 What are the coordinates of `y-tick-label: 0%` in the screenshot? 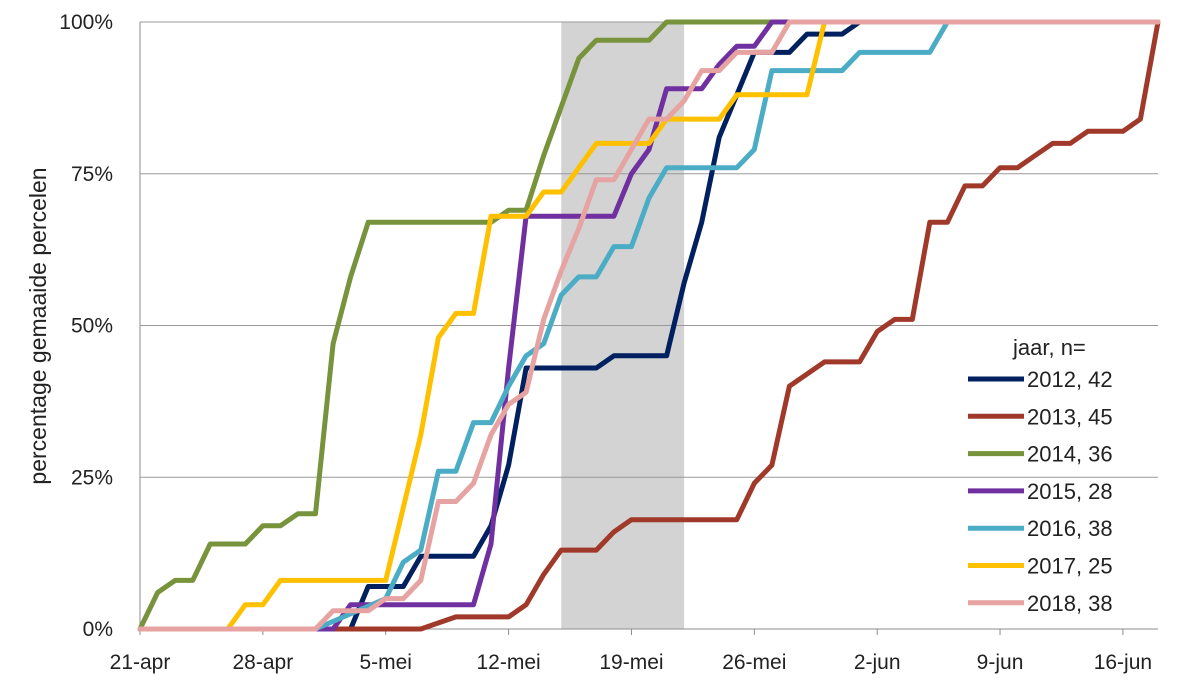 It's located at (98, 629).